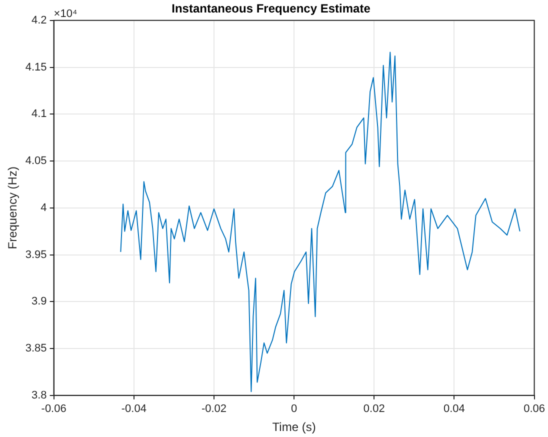  Describe the element at coordinates (214, 409) in the screenshot. I see `x-tick-label: -0.02` at that location.